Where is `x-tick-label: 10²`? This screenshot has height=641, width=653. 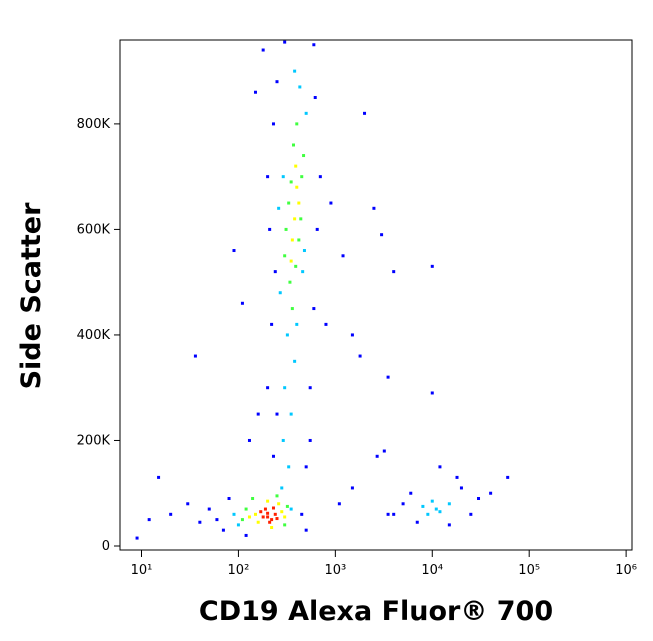 x-tick-label: 10² is located at coordinates (239, 570).